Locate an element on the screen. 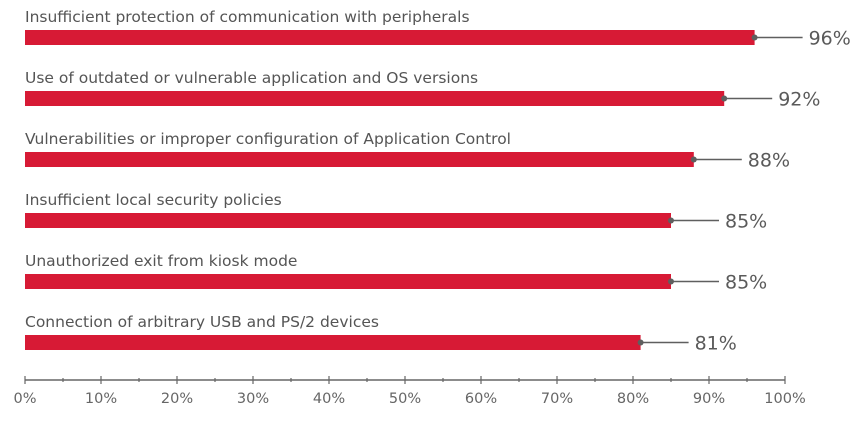 Image resolution: width=865 pixels, height=423 pixels. value-label: 88% is located at coordinates (769, 161).